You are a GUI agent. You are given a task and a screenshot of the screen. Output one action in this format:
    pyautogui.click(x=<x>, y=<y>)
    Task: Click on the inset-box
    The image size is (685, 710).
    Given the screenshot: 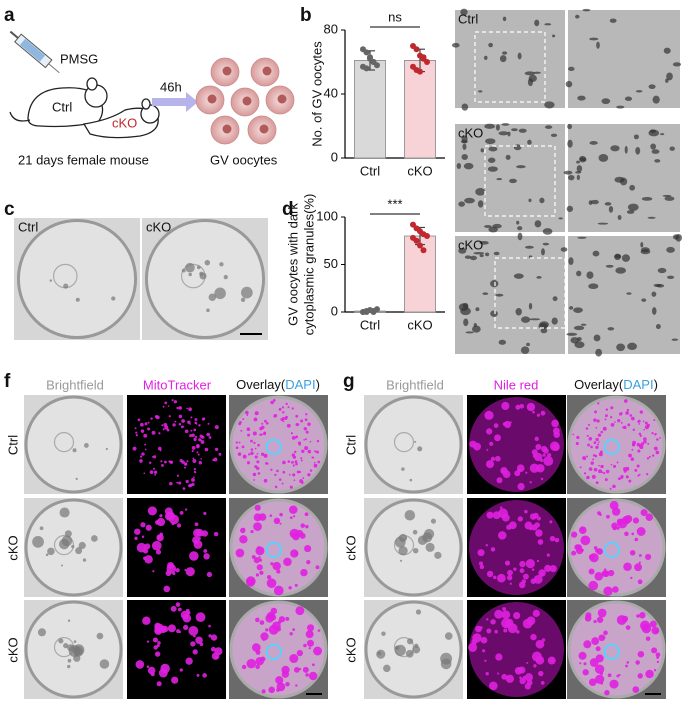 What is the action you would take?
    pyautogui.click(x=520, y=181)
    